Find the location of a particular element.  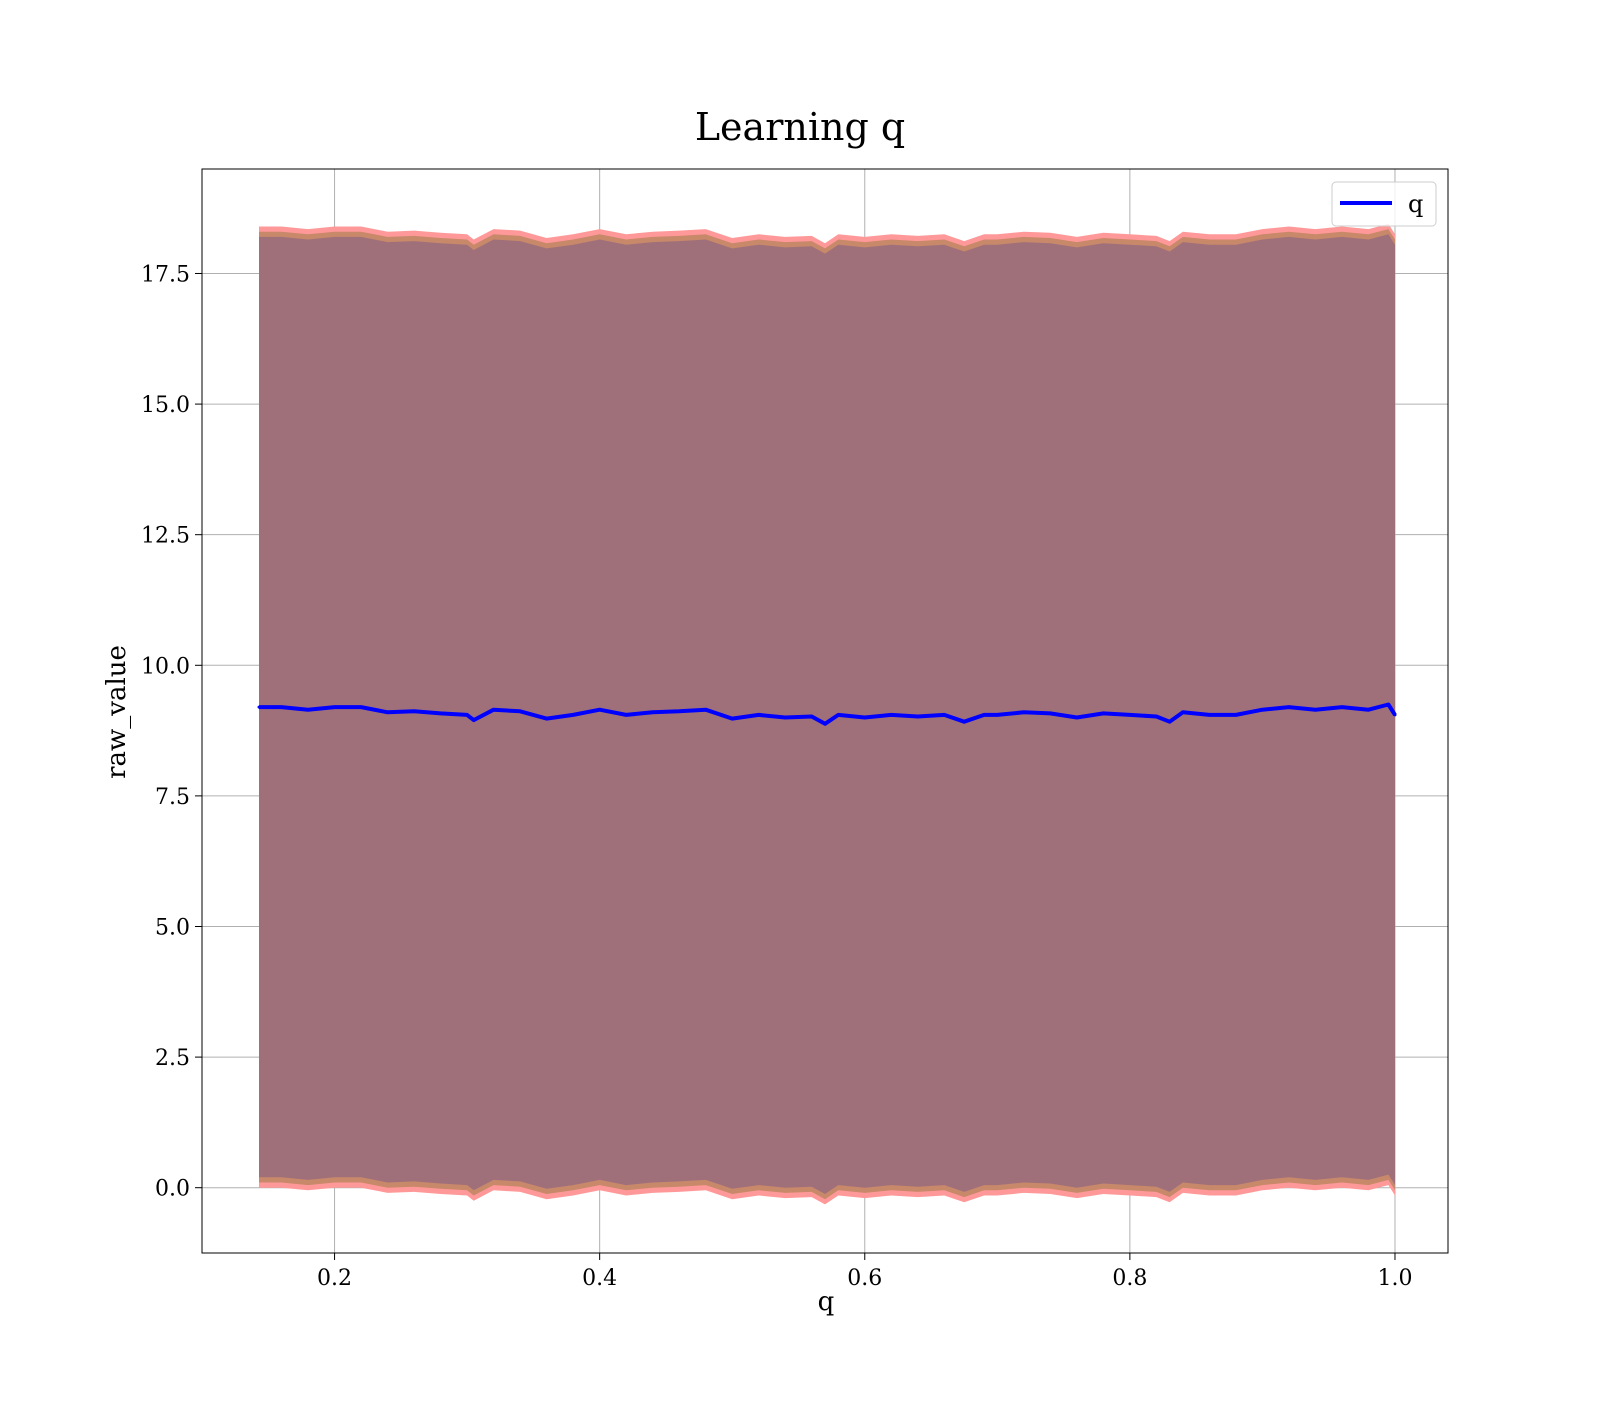

x-axis-label: q is located at coordinates (826, 1302).